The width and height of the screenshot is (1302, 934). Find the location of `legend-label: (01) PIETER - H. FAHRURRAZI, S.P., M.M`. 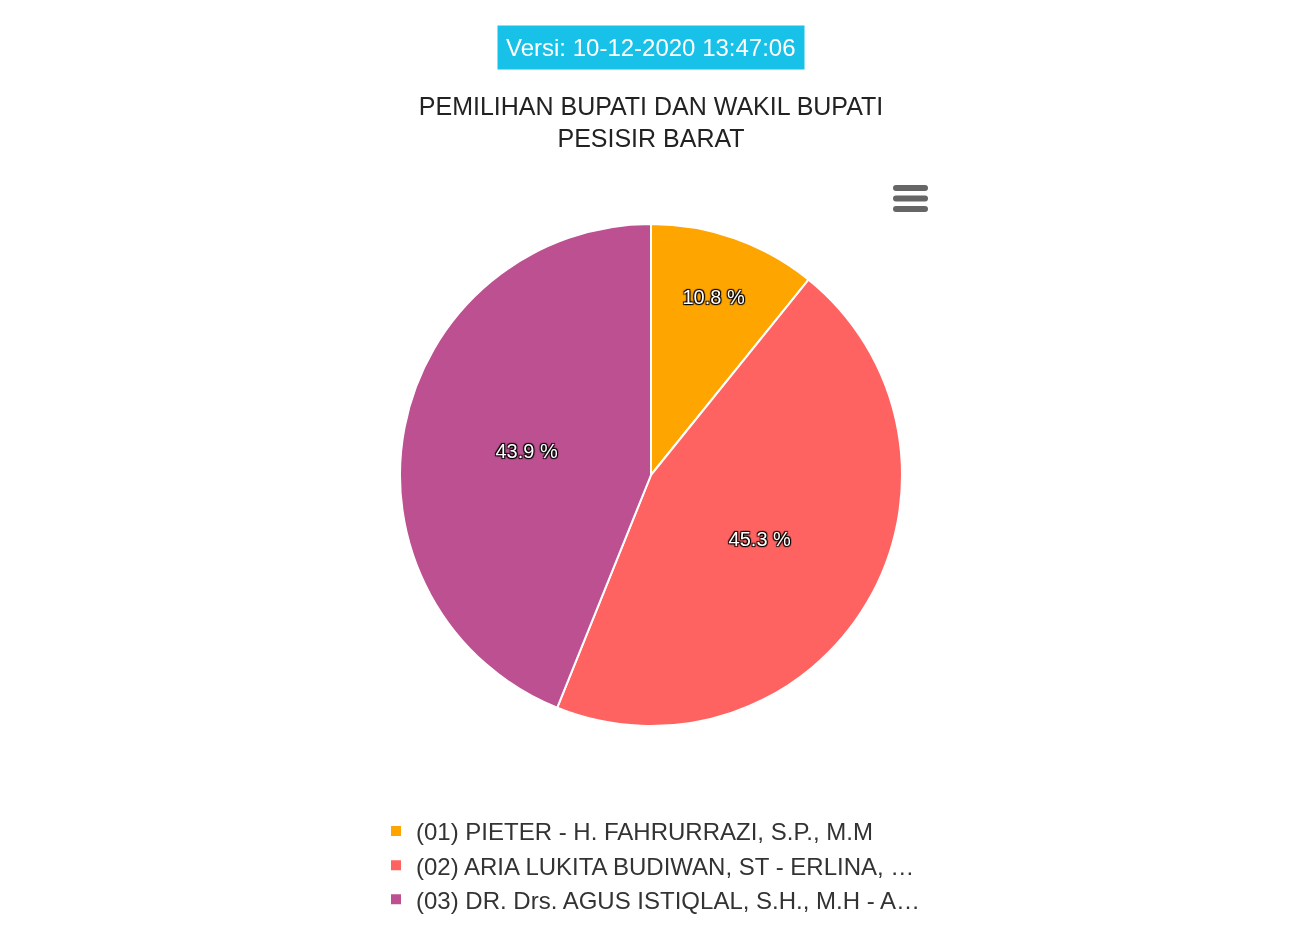

legend-label: (01) PIETER - H. FAHRURRAZI, S.P., M.M is located at coordinates (644, 832).